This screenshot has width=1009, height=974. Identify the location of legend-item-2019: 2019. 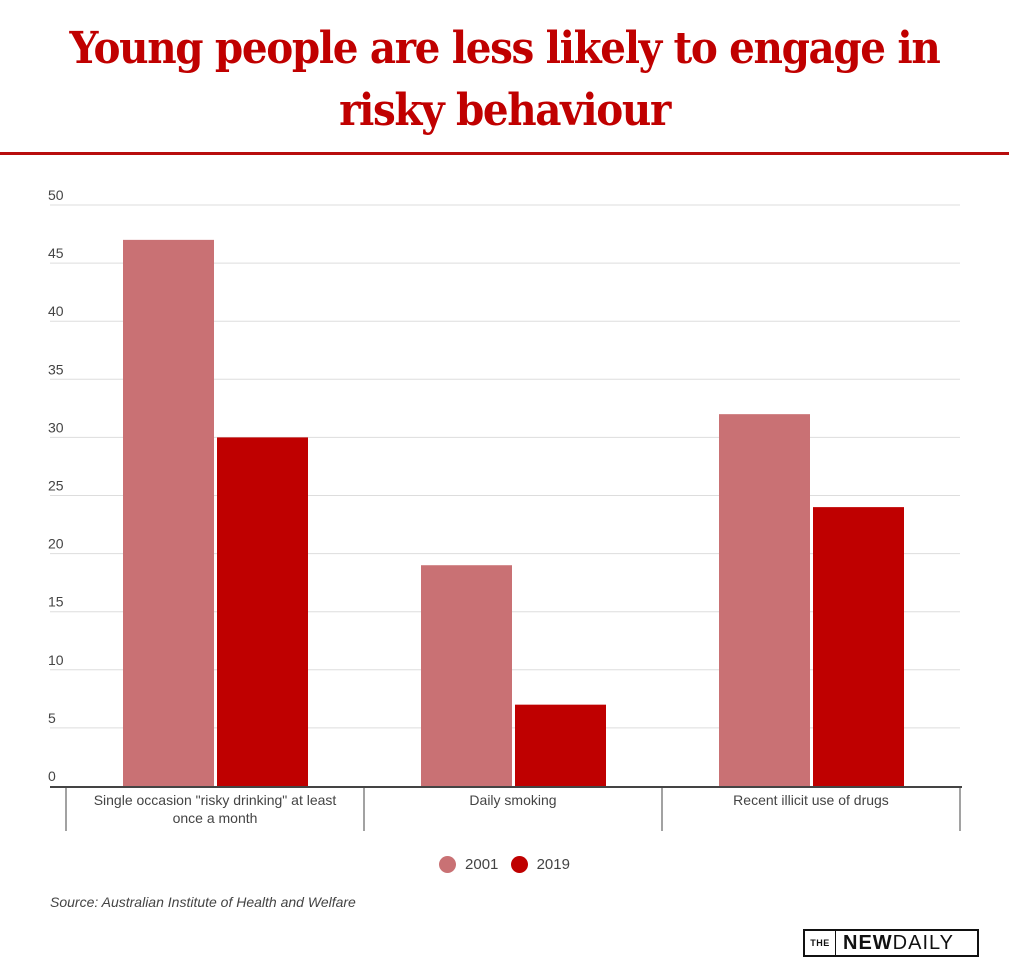
(540, 864).